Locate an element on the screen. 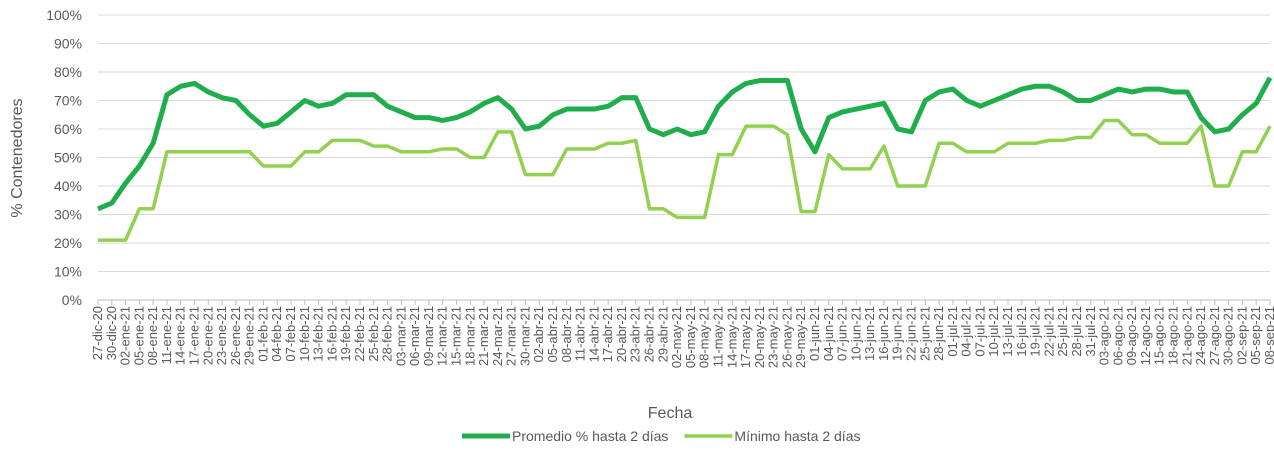 The width and height of the screenshot is (1274, 452). legend-label: Mínimo hasta 2 días is located at coordinates (797, 436).